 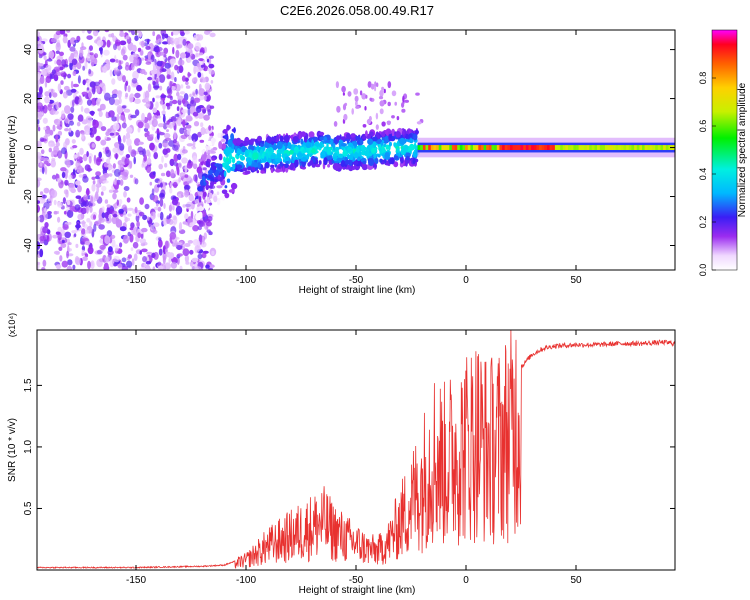 I want to click on colorbar-label: Normalized spectral amplitude, so click(x=742, y=149).